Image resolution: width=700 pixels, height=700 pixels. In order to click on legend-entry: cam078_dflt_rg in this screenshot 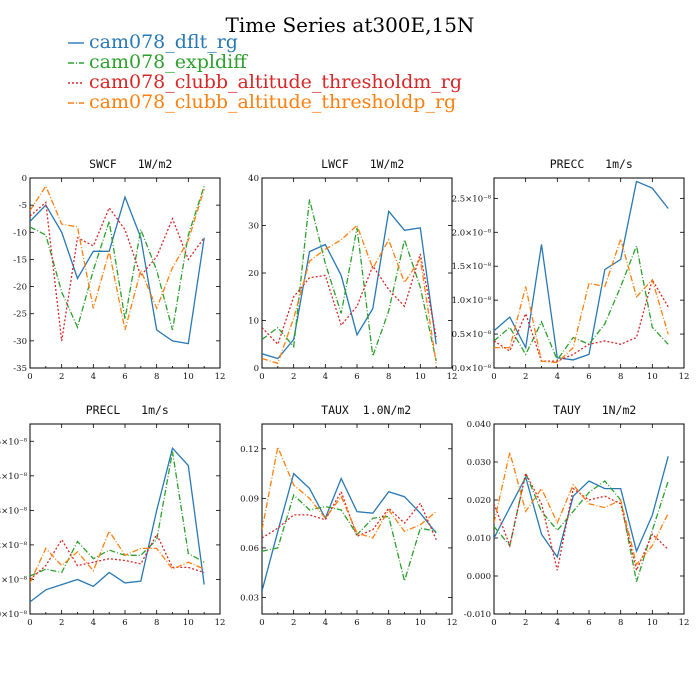, I will do `click(153, 42)`.